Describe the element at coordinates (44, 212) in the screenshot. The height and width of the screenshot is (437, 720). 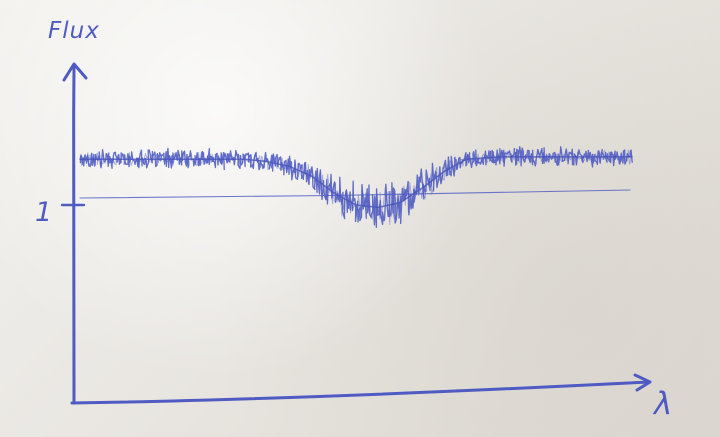
I see `y-tick-label: 1` at that location.